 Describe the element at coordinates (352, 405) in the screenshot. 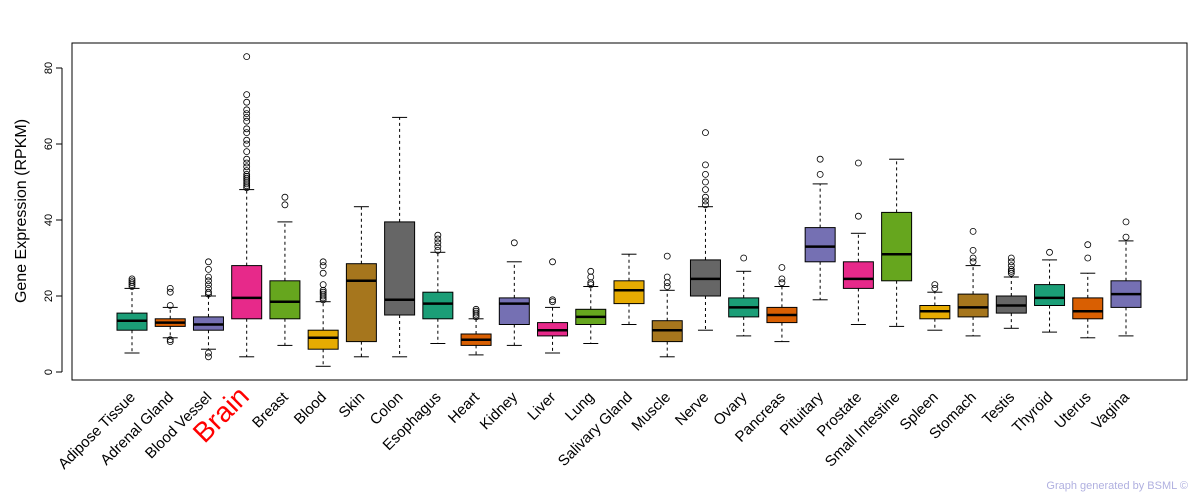

I see `x-tick-label: Skin` at that location.